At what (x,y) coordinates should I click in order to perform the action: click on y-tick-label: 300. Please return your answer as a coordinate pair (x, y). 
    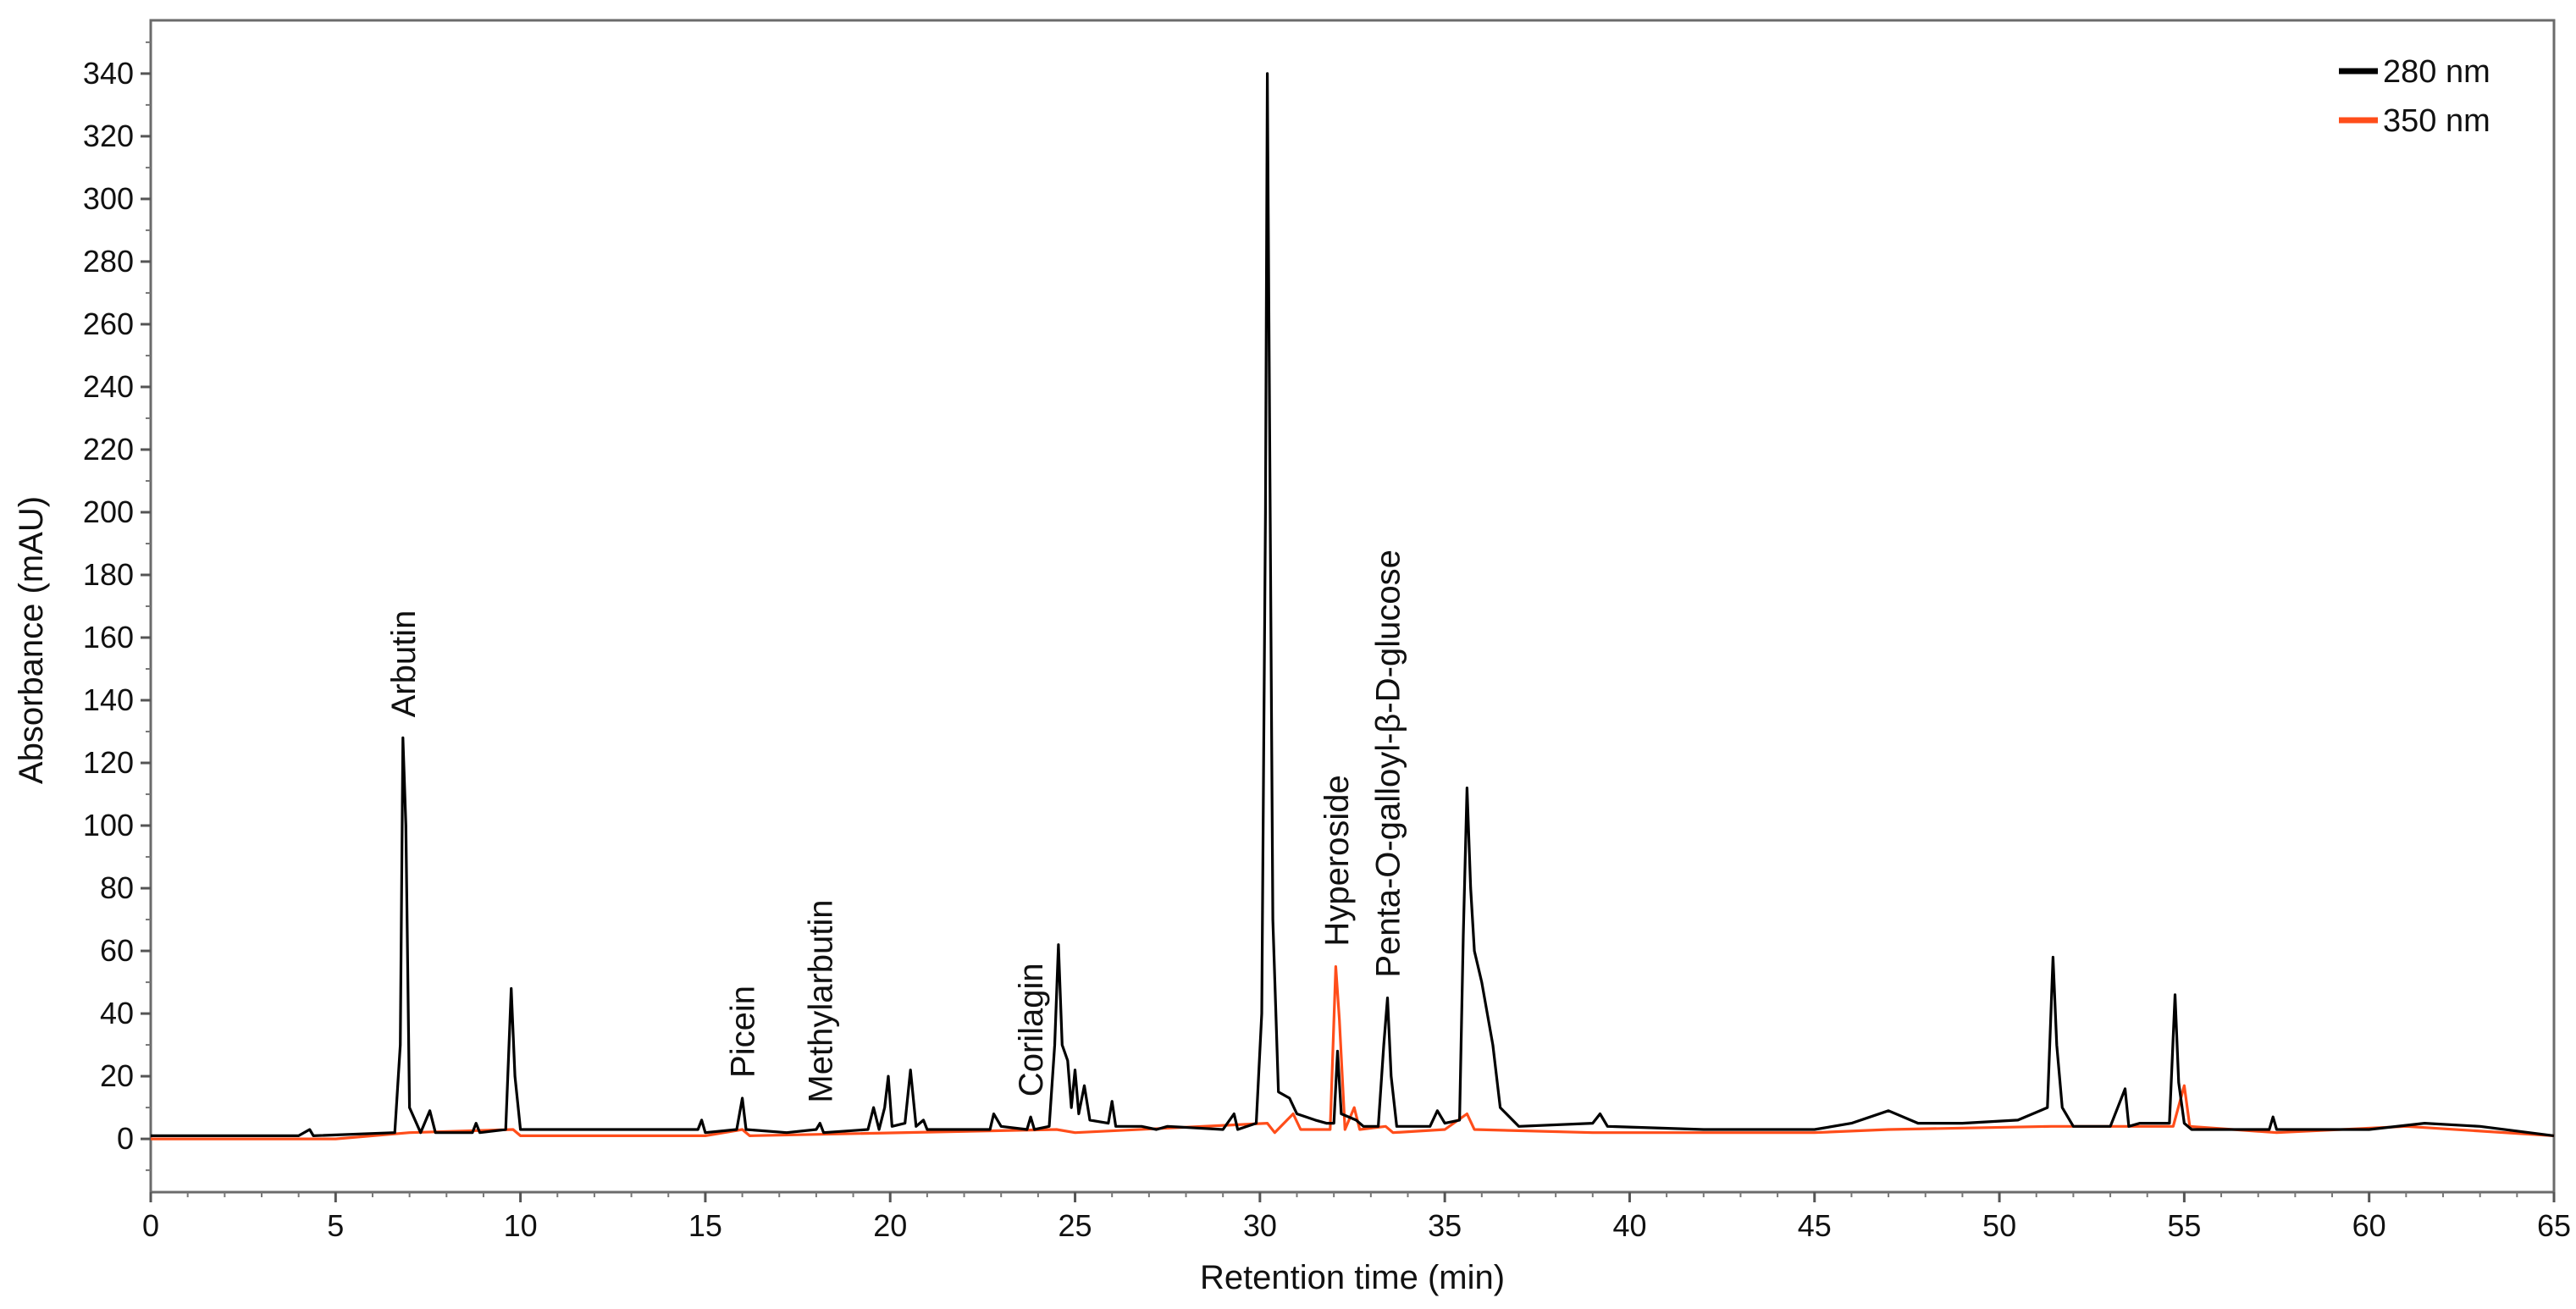
    Looking at the image, I should click on (108, 198).